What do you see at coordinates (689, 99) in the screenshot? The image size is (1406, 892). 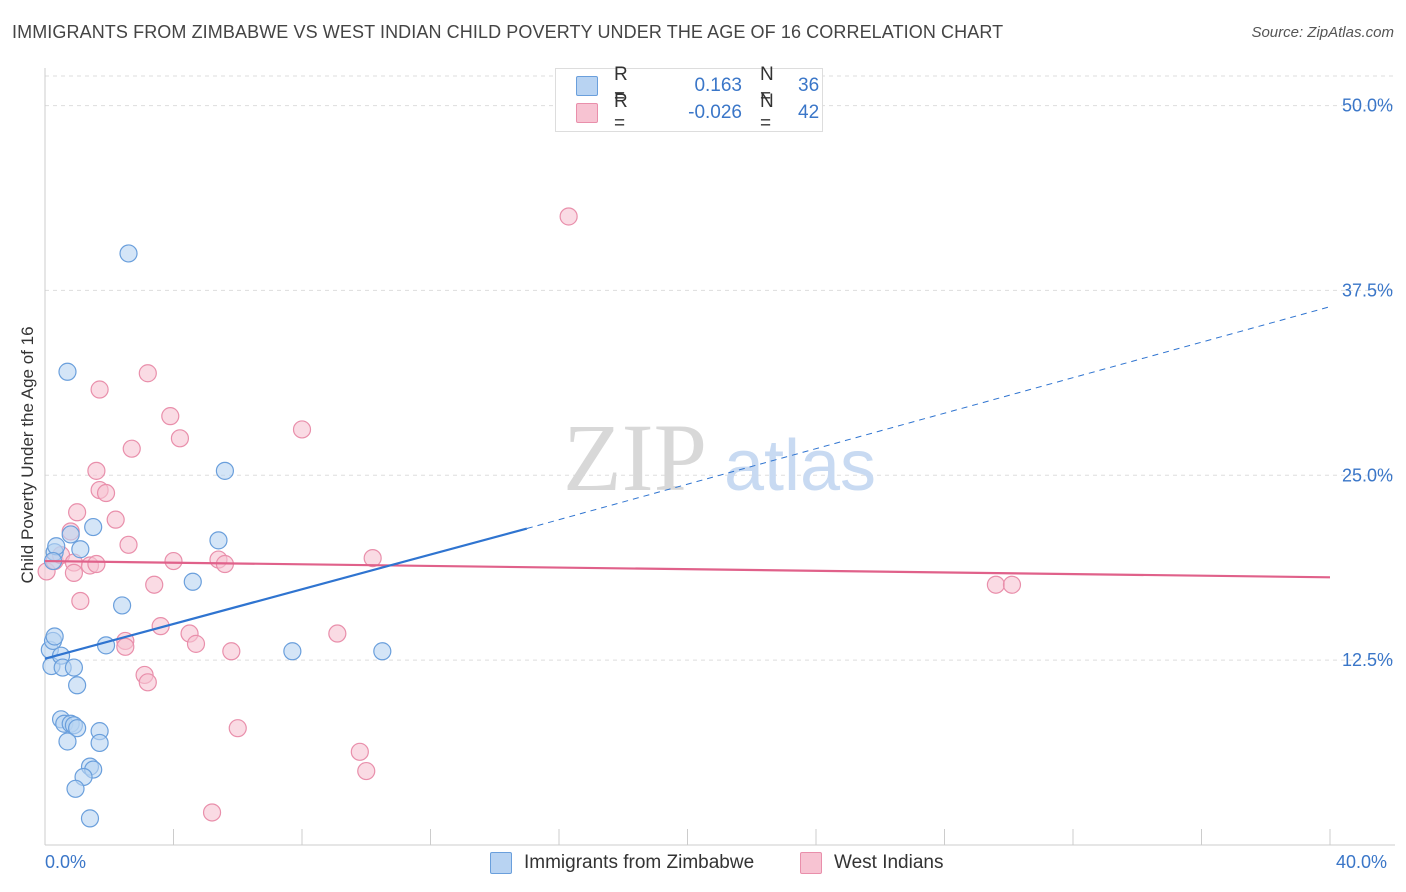 I see `stats-legend: R = 0.163 N = 36 R = -0.026 N = 42` at bounding box center [689, 99].